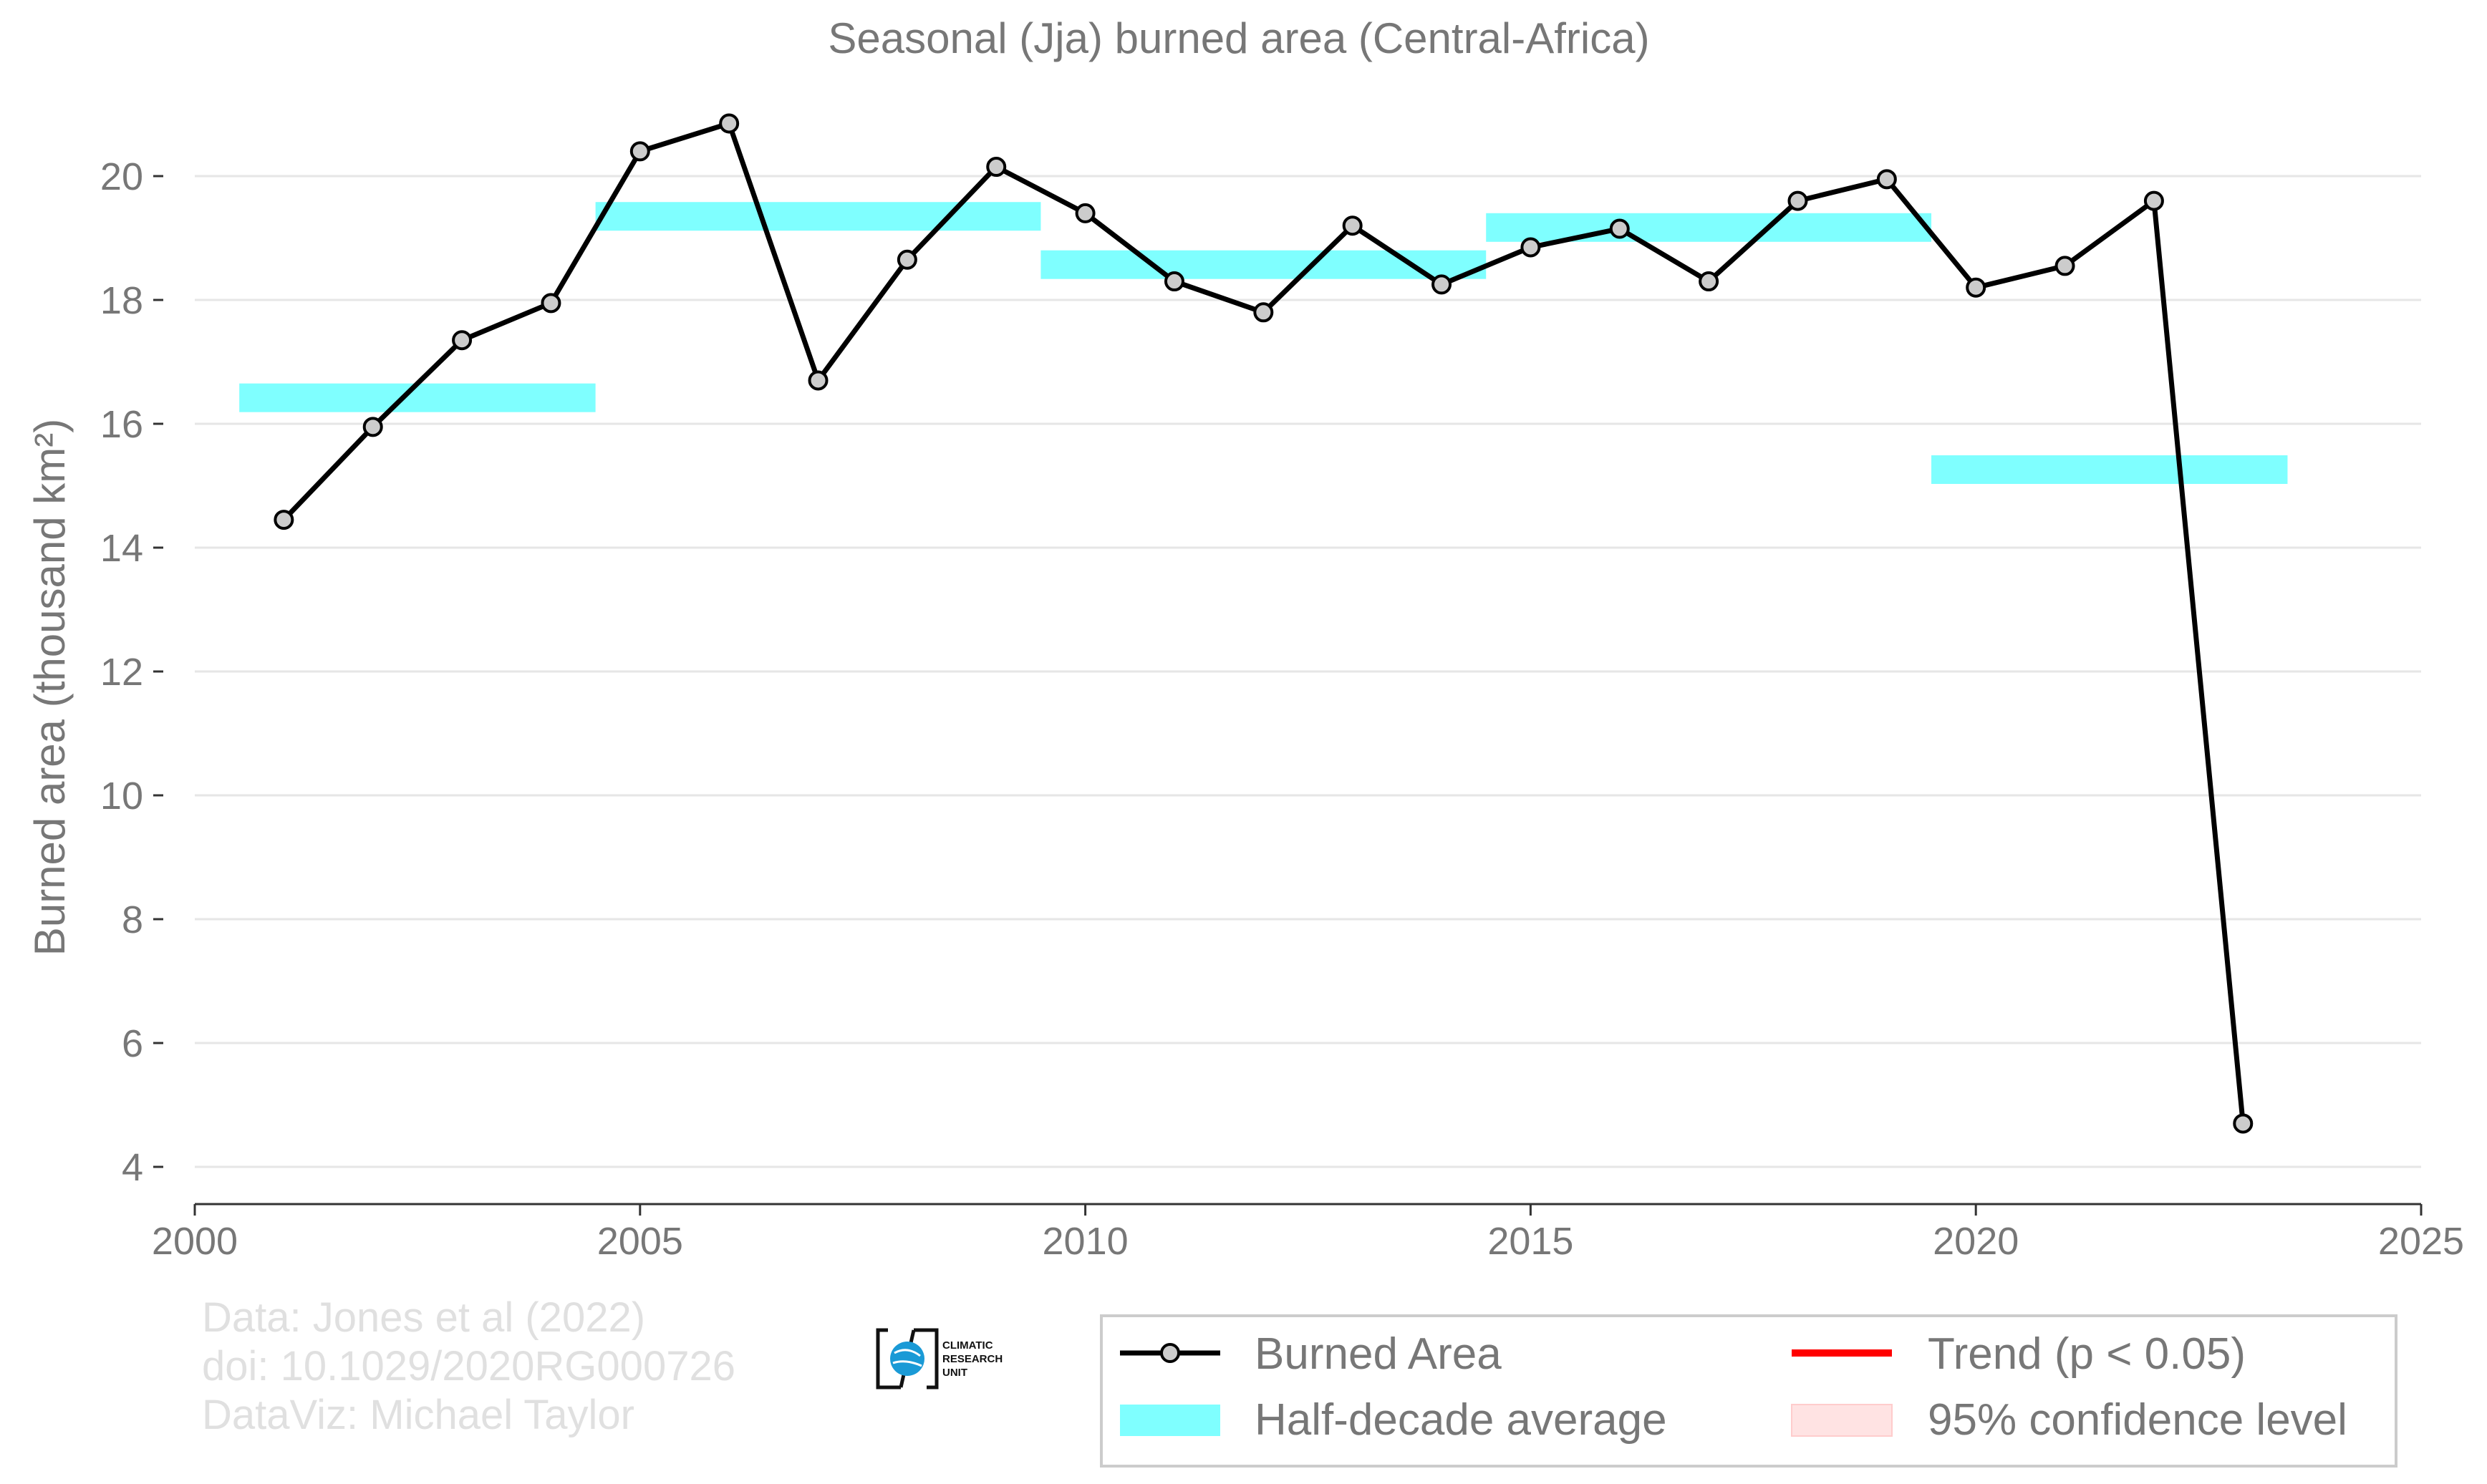 The image size is (2487, 1484). What do you see at coordinates (2138, 1420) in the screenshot?
I see `legend-confidence: 95% confidence level` at bounding box center [2138, 1420].